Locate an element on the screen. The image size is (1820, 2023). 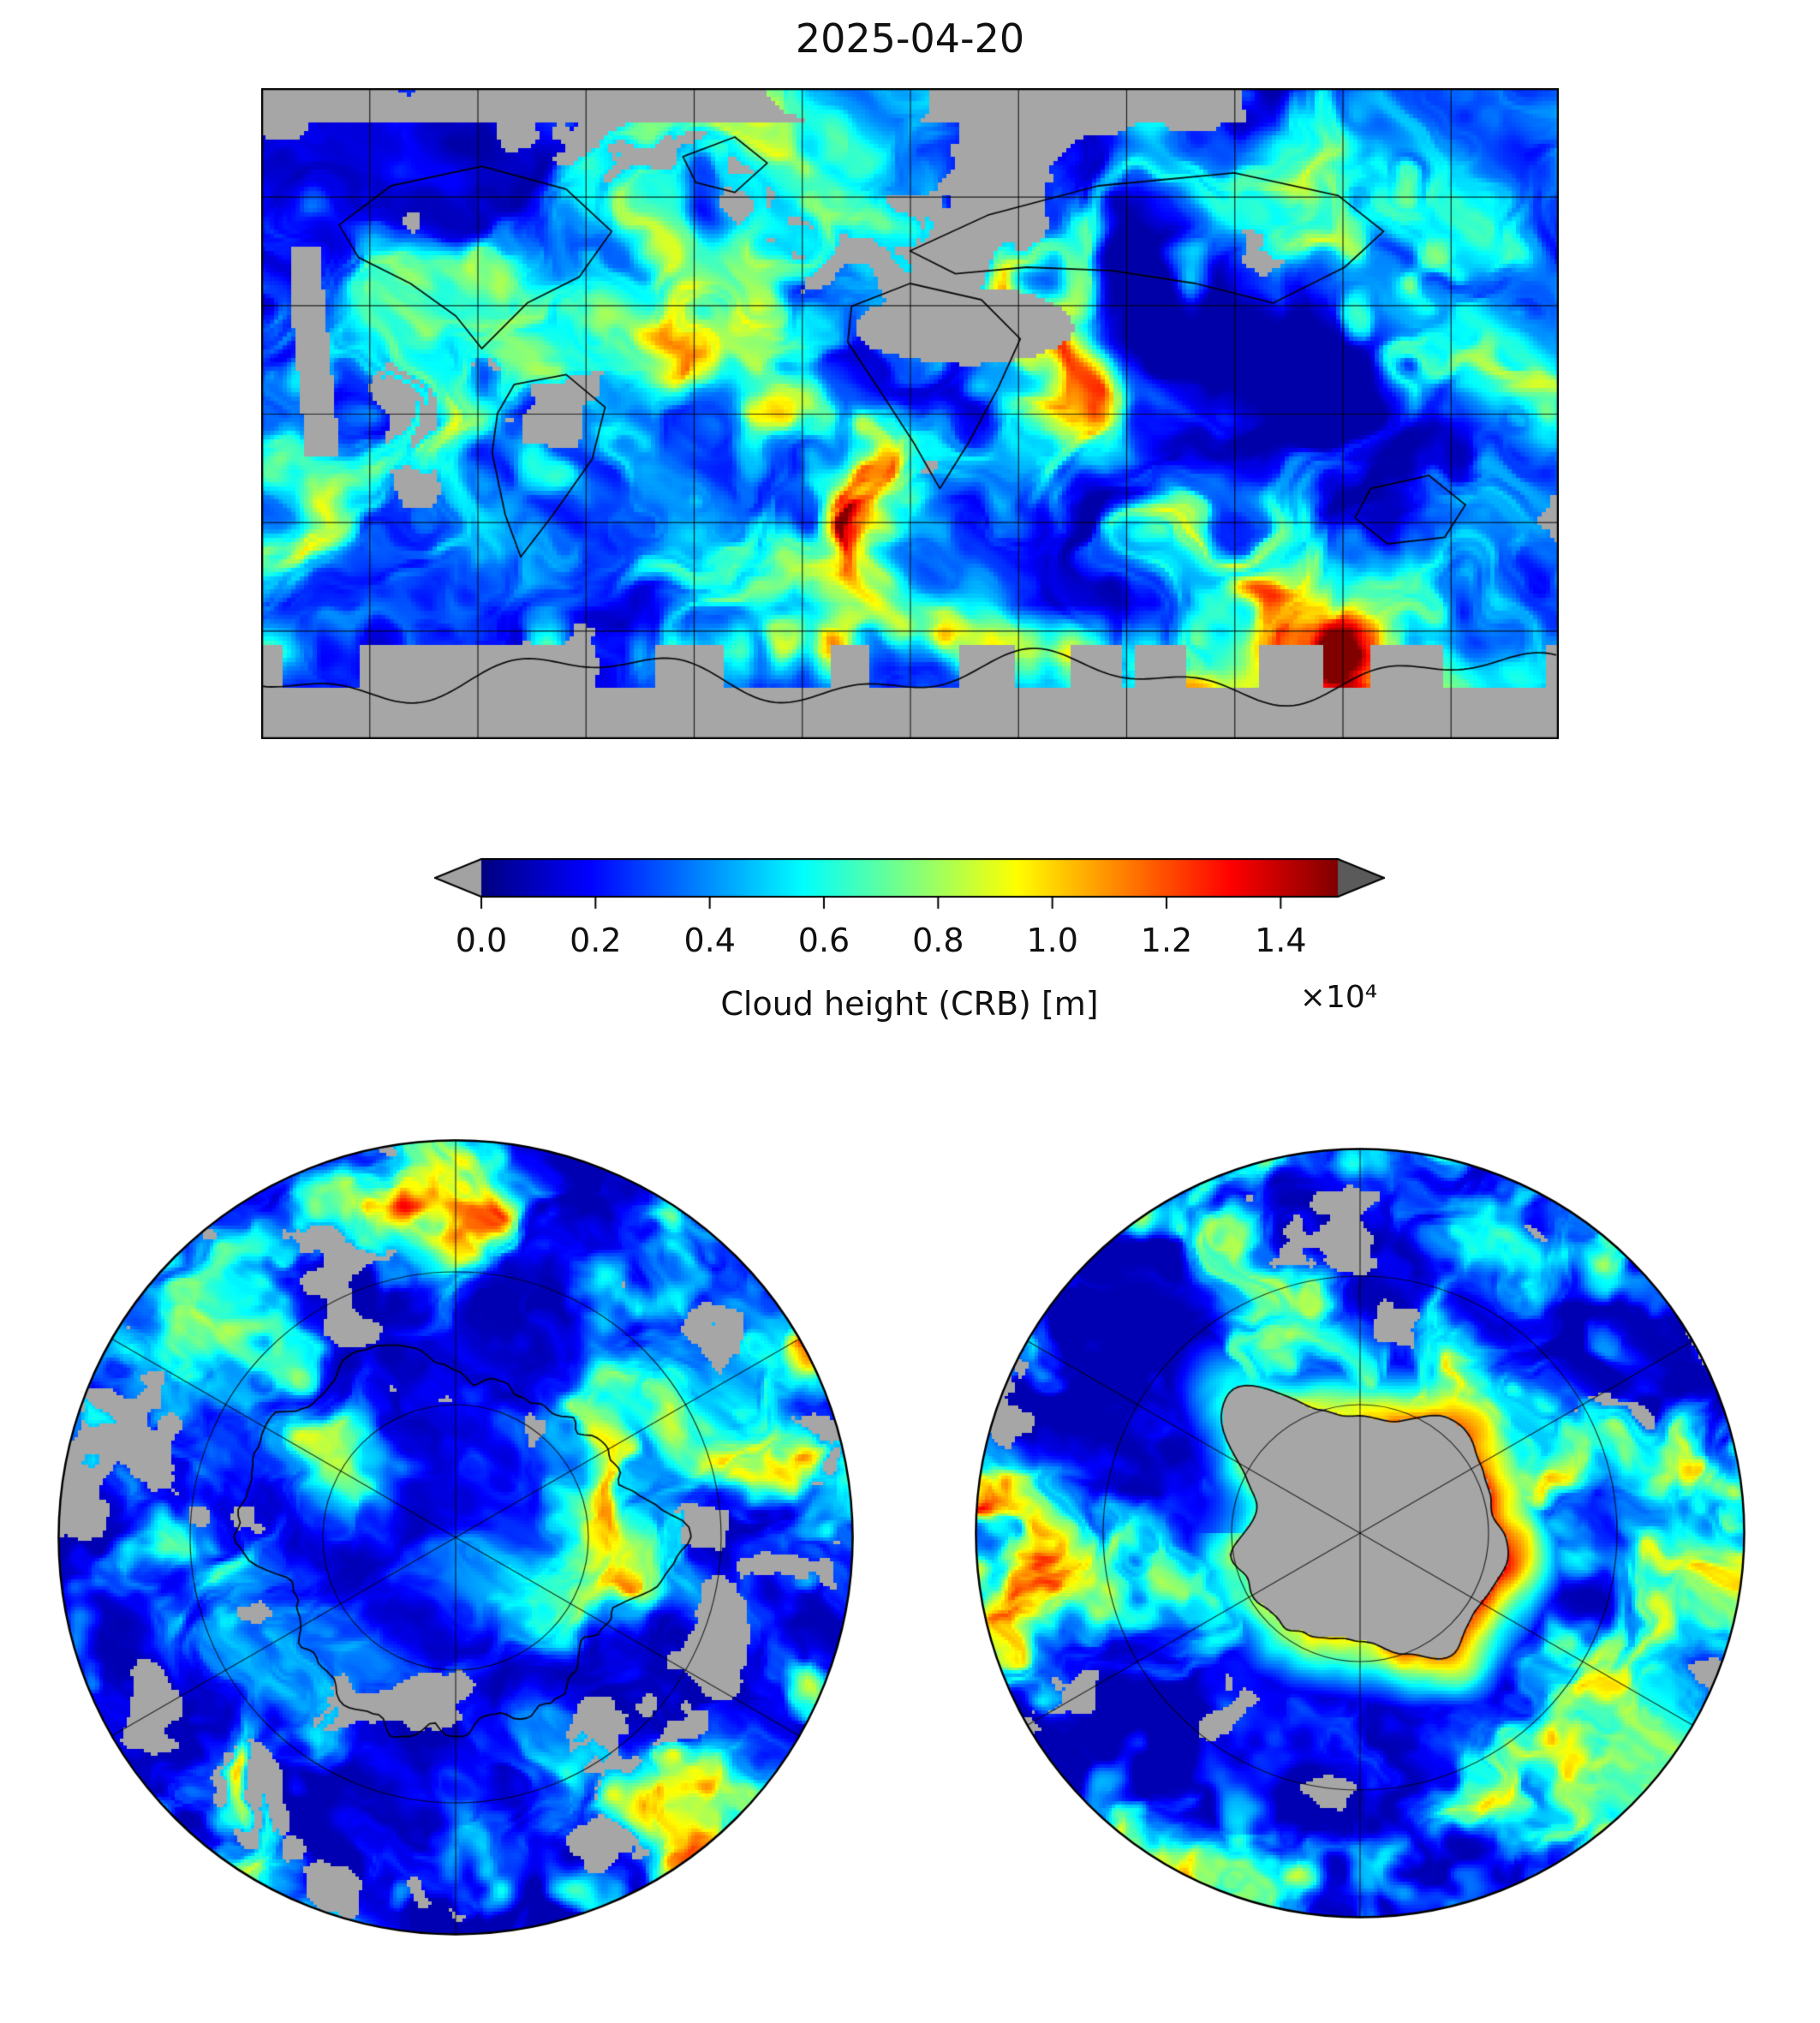
figure-title: 2025-04-20 is located at coordinates (910, 38).